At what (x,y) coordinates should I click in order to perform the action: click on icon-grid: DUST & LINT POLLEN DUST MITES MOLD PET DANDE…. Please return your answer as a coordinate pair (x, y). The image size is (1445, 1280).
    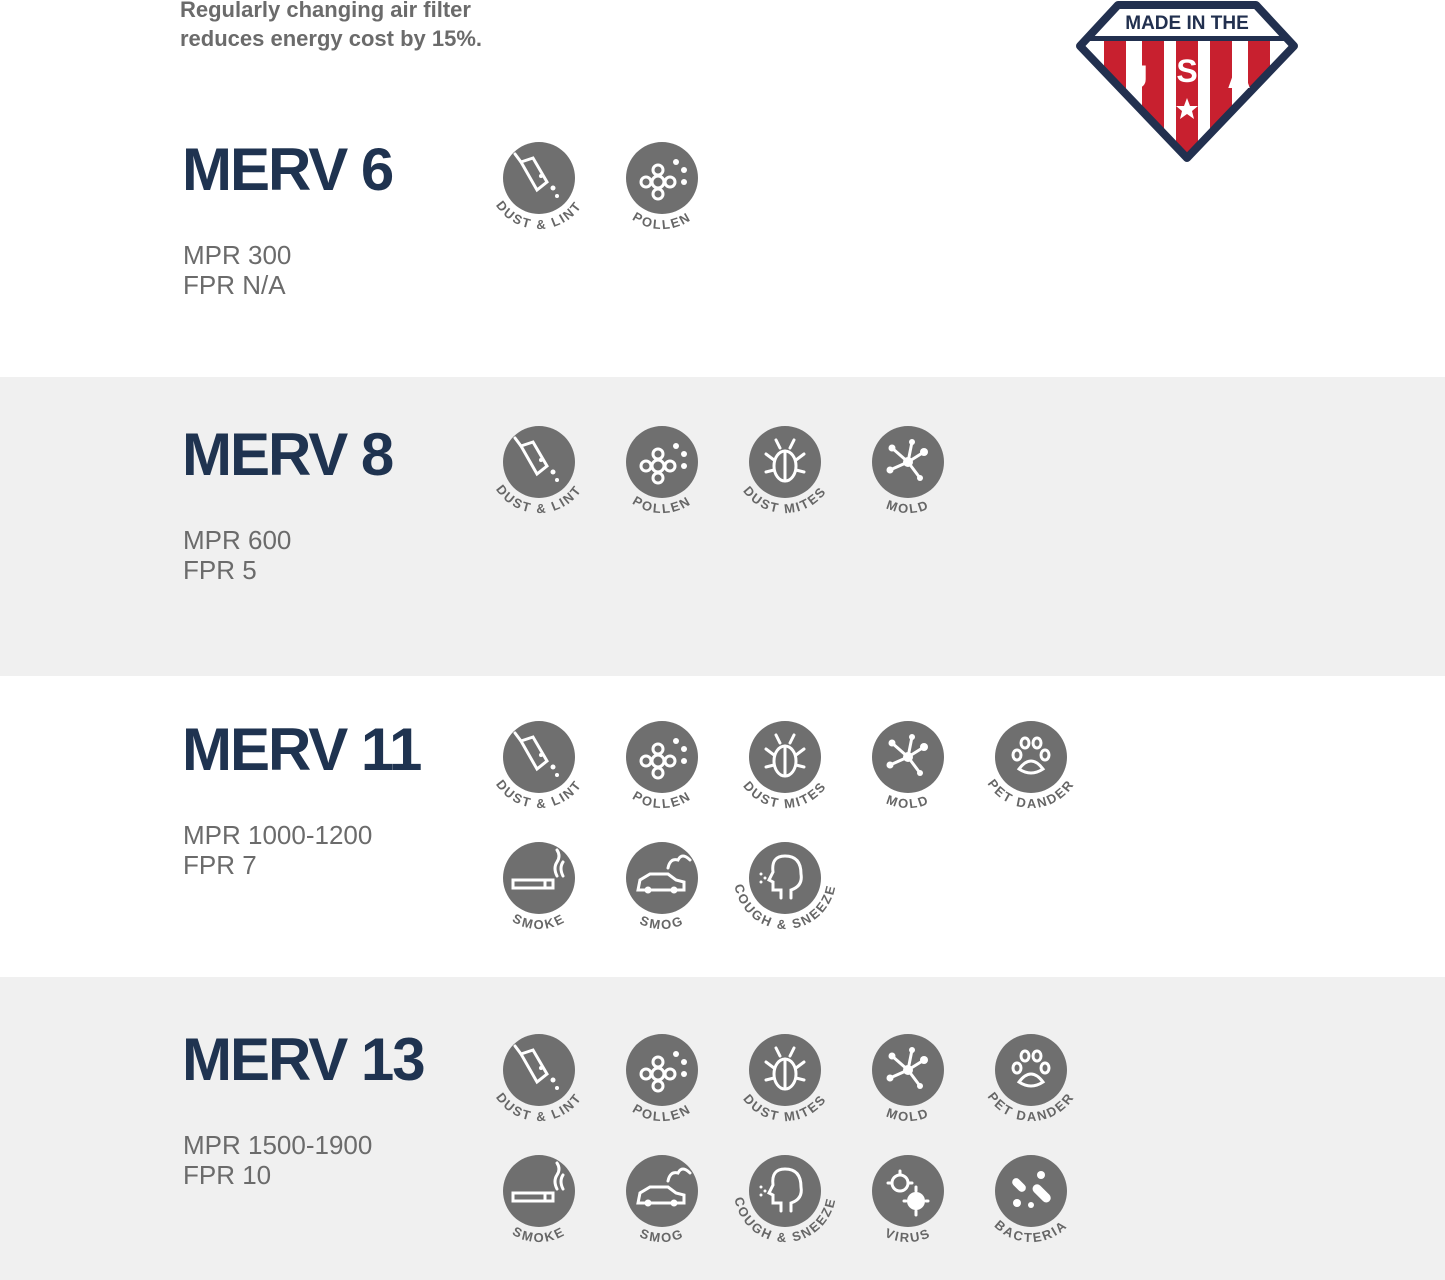
    Looking at the image, I should click on (787, 1154).